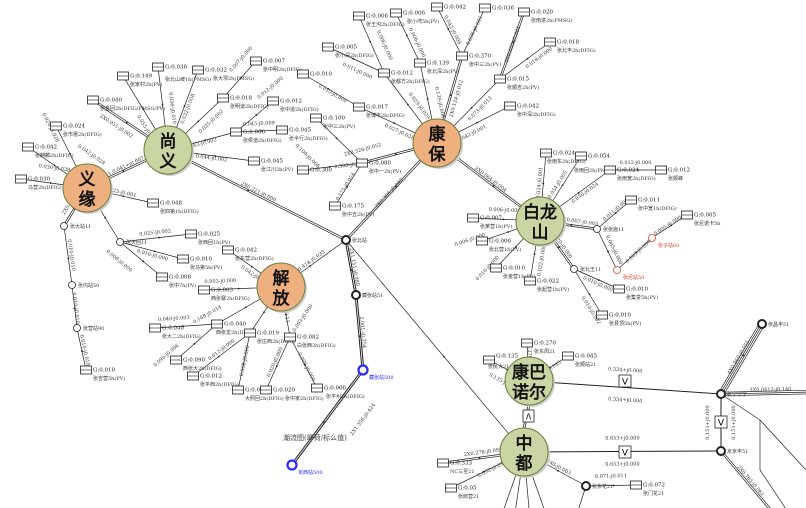 Image resolution: width=806 pixels, height=508 pixels. Describe the element at coordinates (594, 162) in the screenshot. I see `generator-bus: G:0.054 张雨回2h(PMSG)` at that location.